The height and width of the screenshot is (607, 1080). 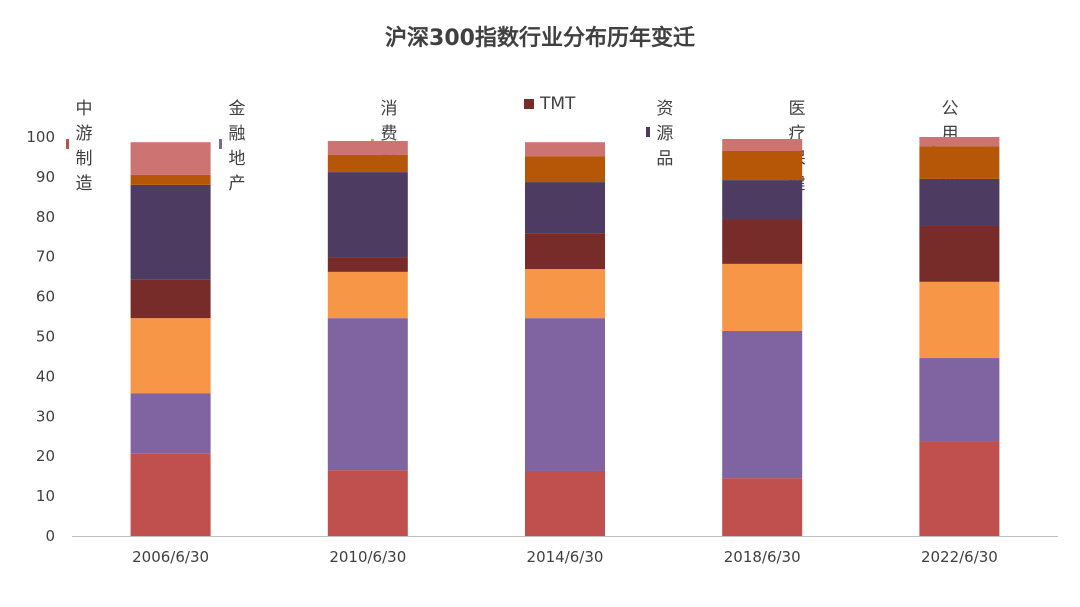 I want to click on x-tick-label: 2014/6/30, so click(x=565, y=557).